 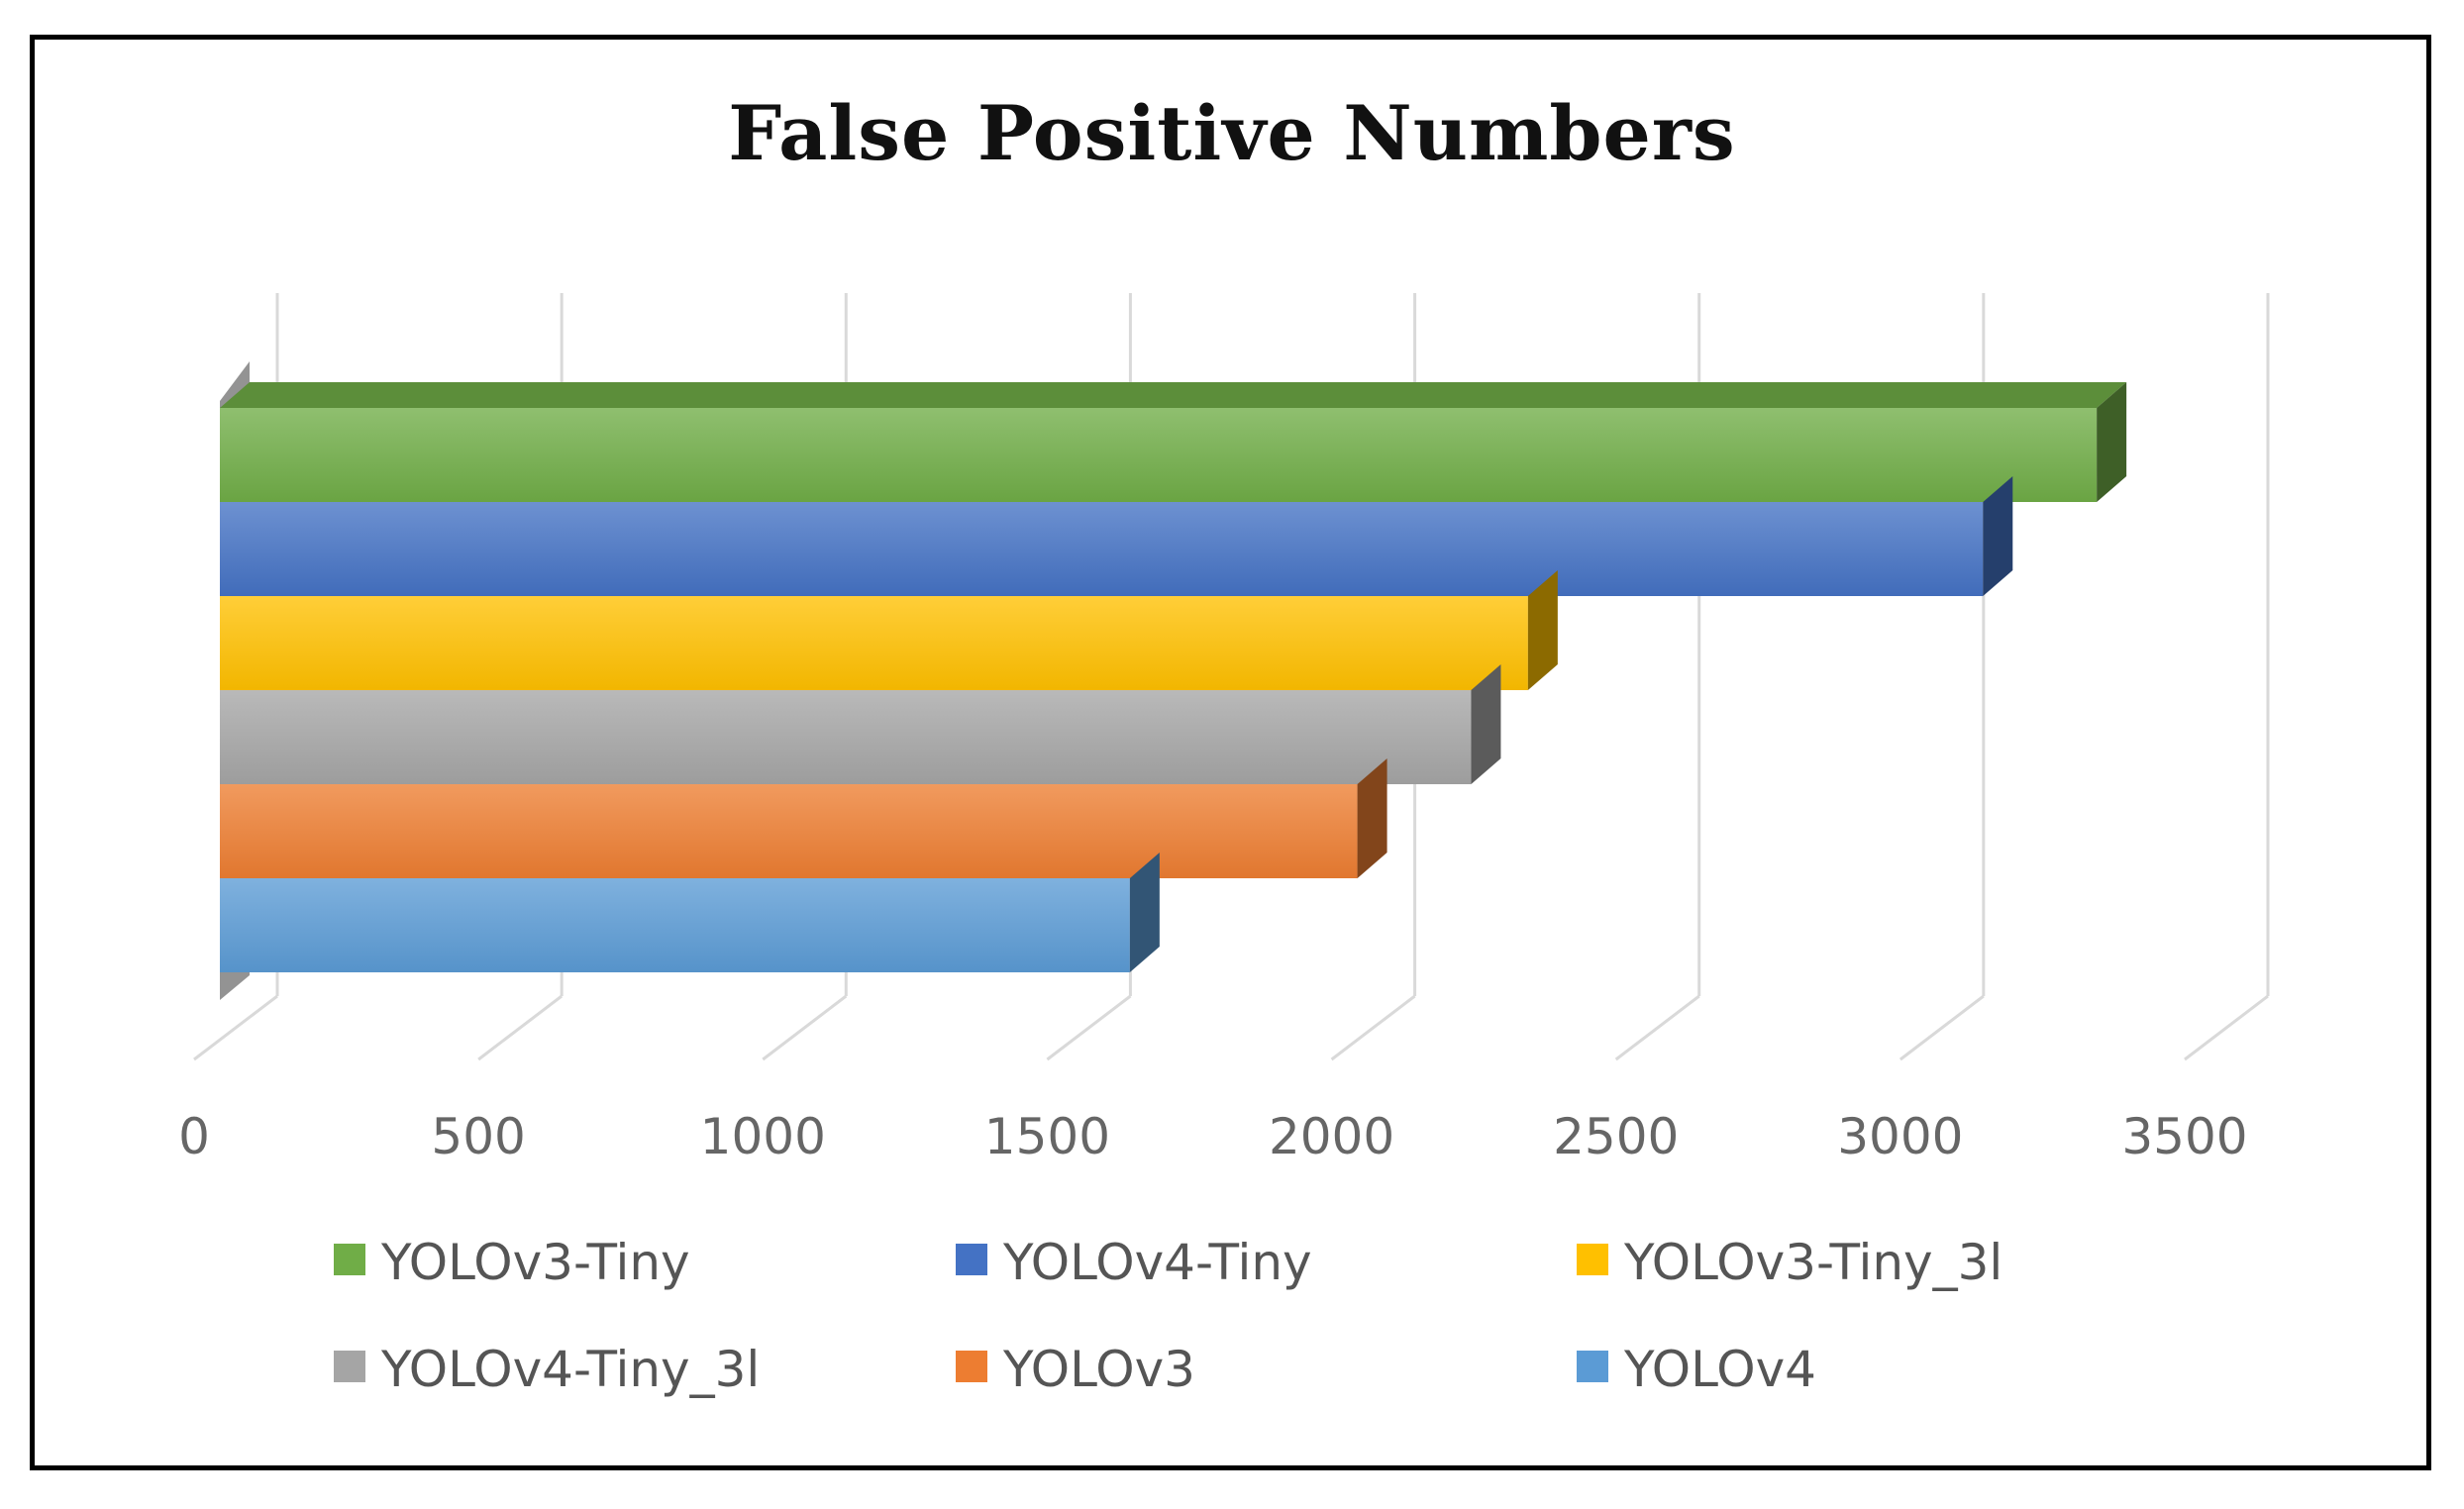 I want to click on bar-YOLOv4-Tiny_3l, so click(x=846, y=737).